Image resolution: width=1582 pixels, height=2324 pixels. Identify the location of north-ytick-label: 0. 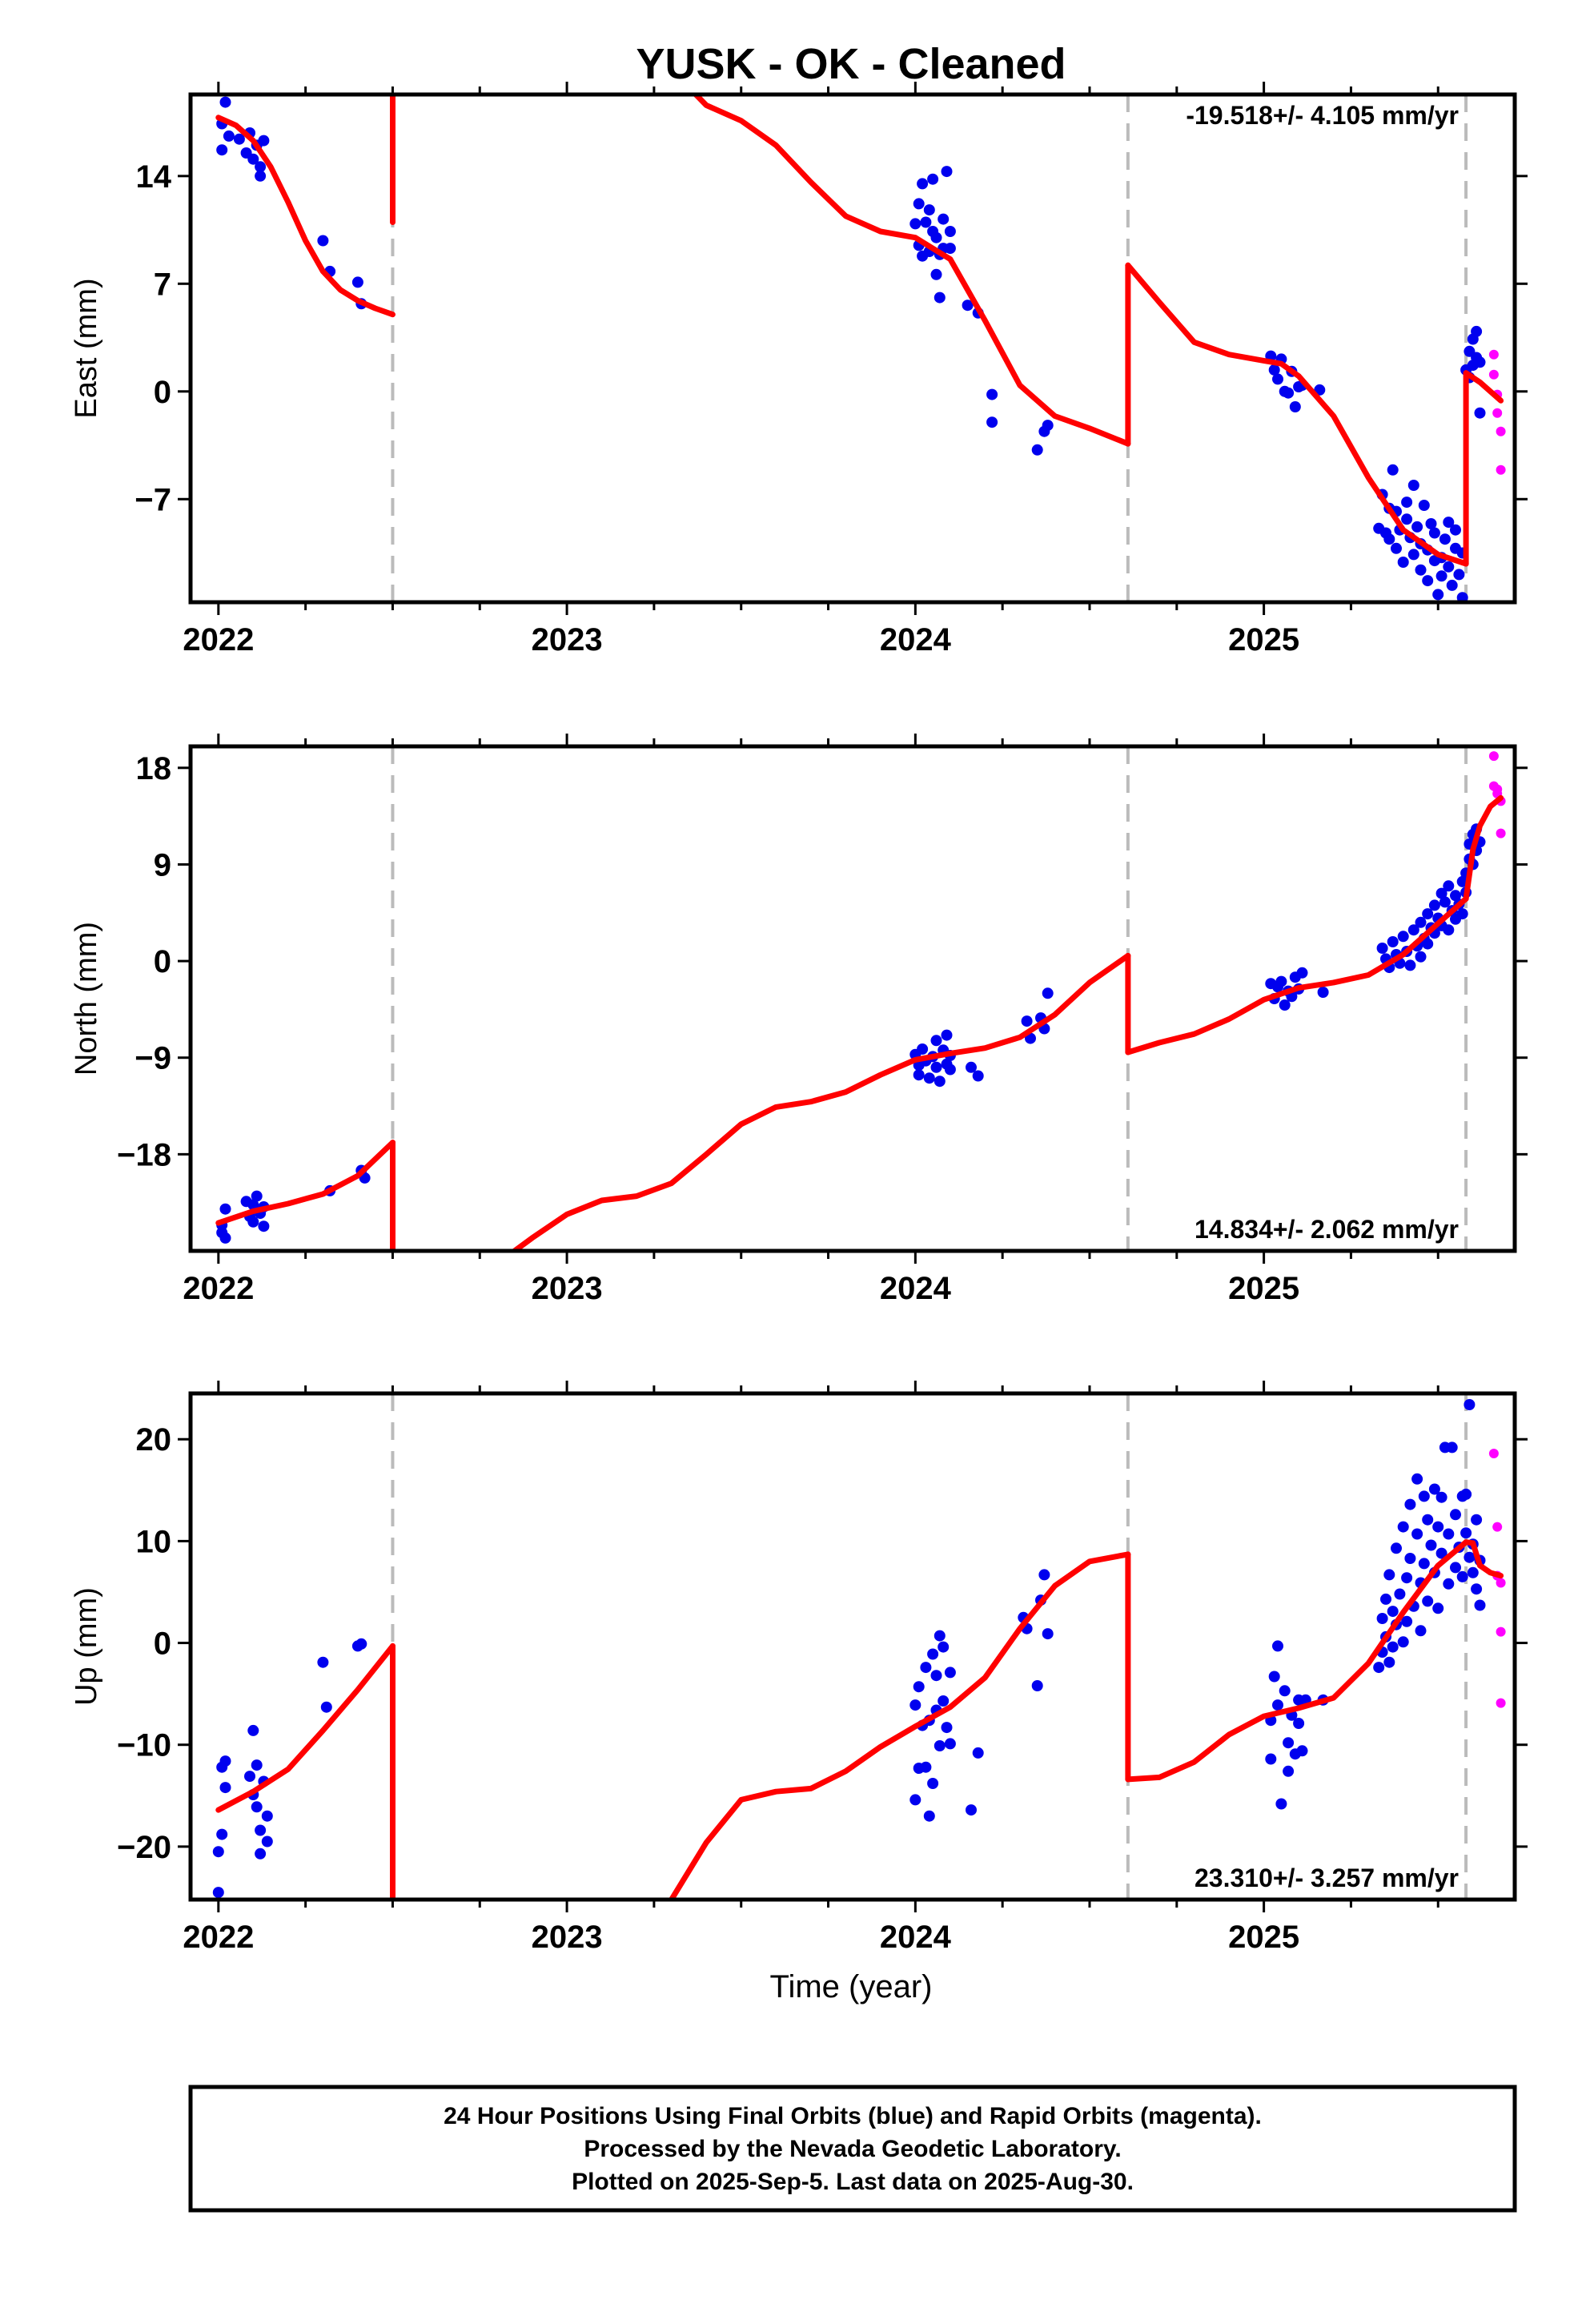
(162, 961).